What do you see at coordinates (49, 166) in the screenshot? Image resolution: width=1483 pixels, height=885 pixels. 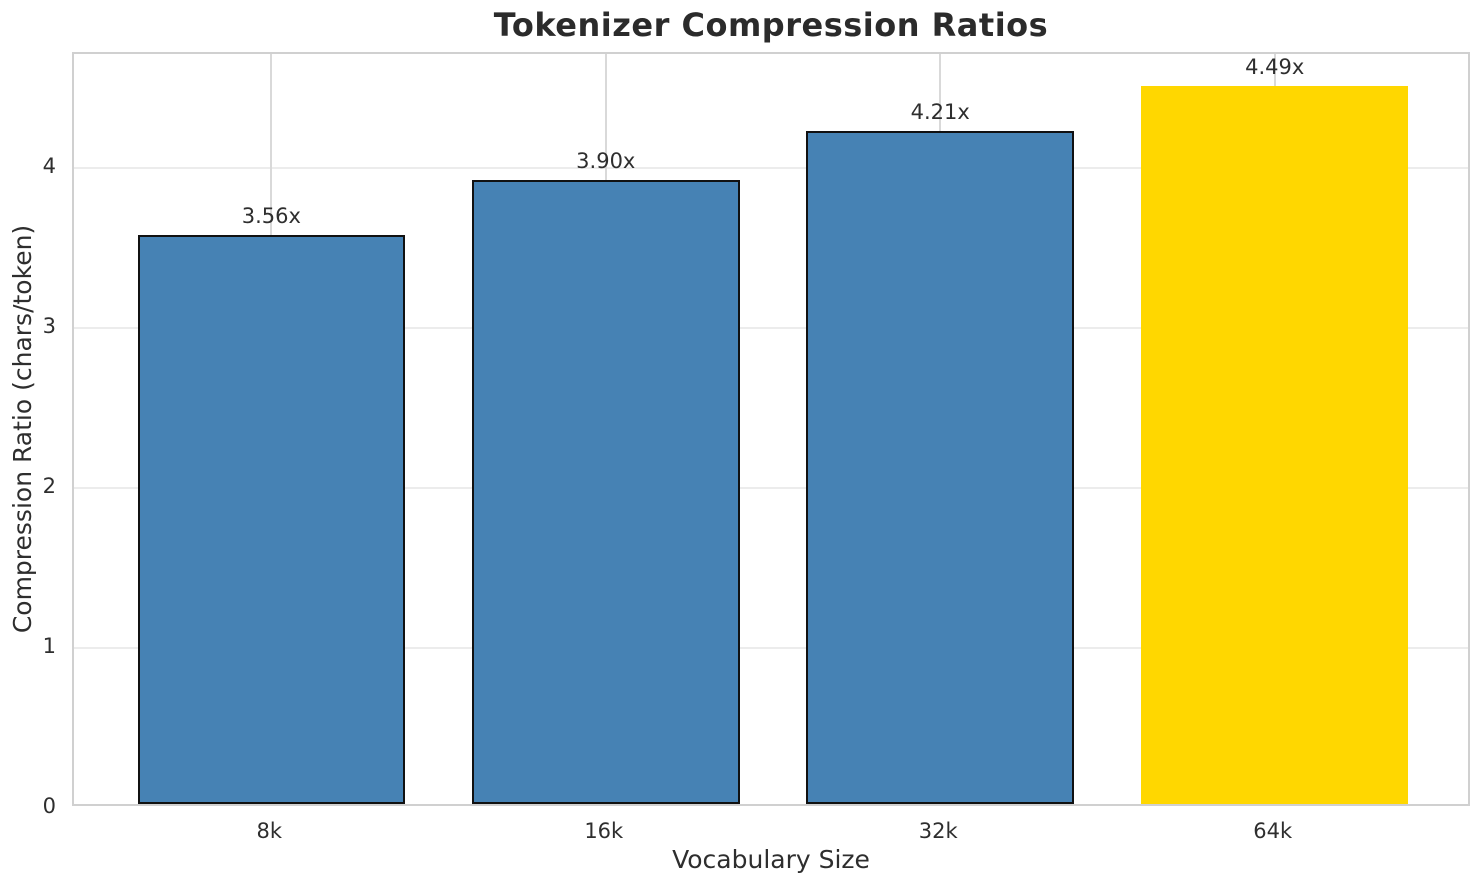 I see `y-tick-label: 4` at bounding box center [49, 166].